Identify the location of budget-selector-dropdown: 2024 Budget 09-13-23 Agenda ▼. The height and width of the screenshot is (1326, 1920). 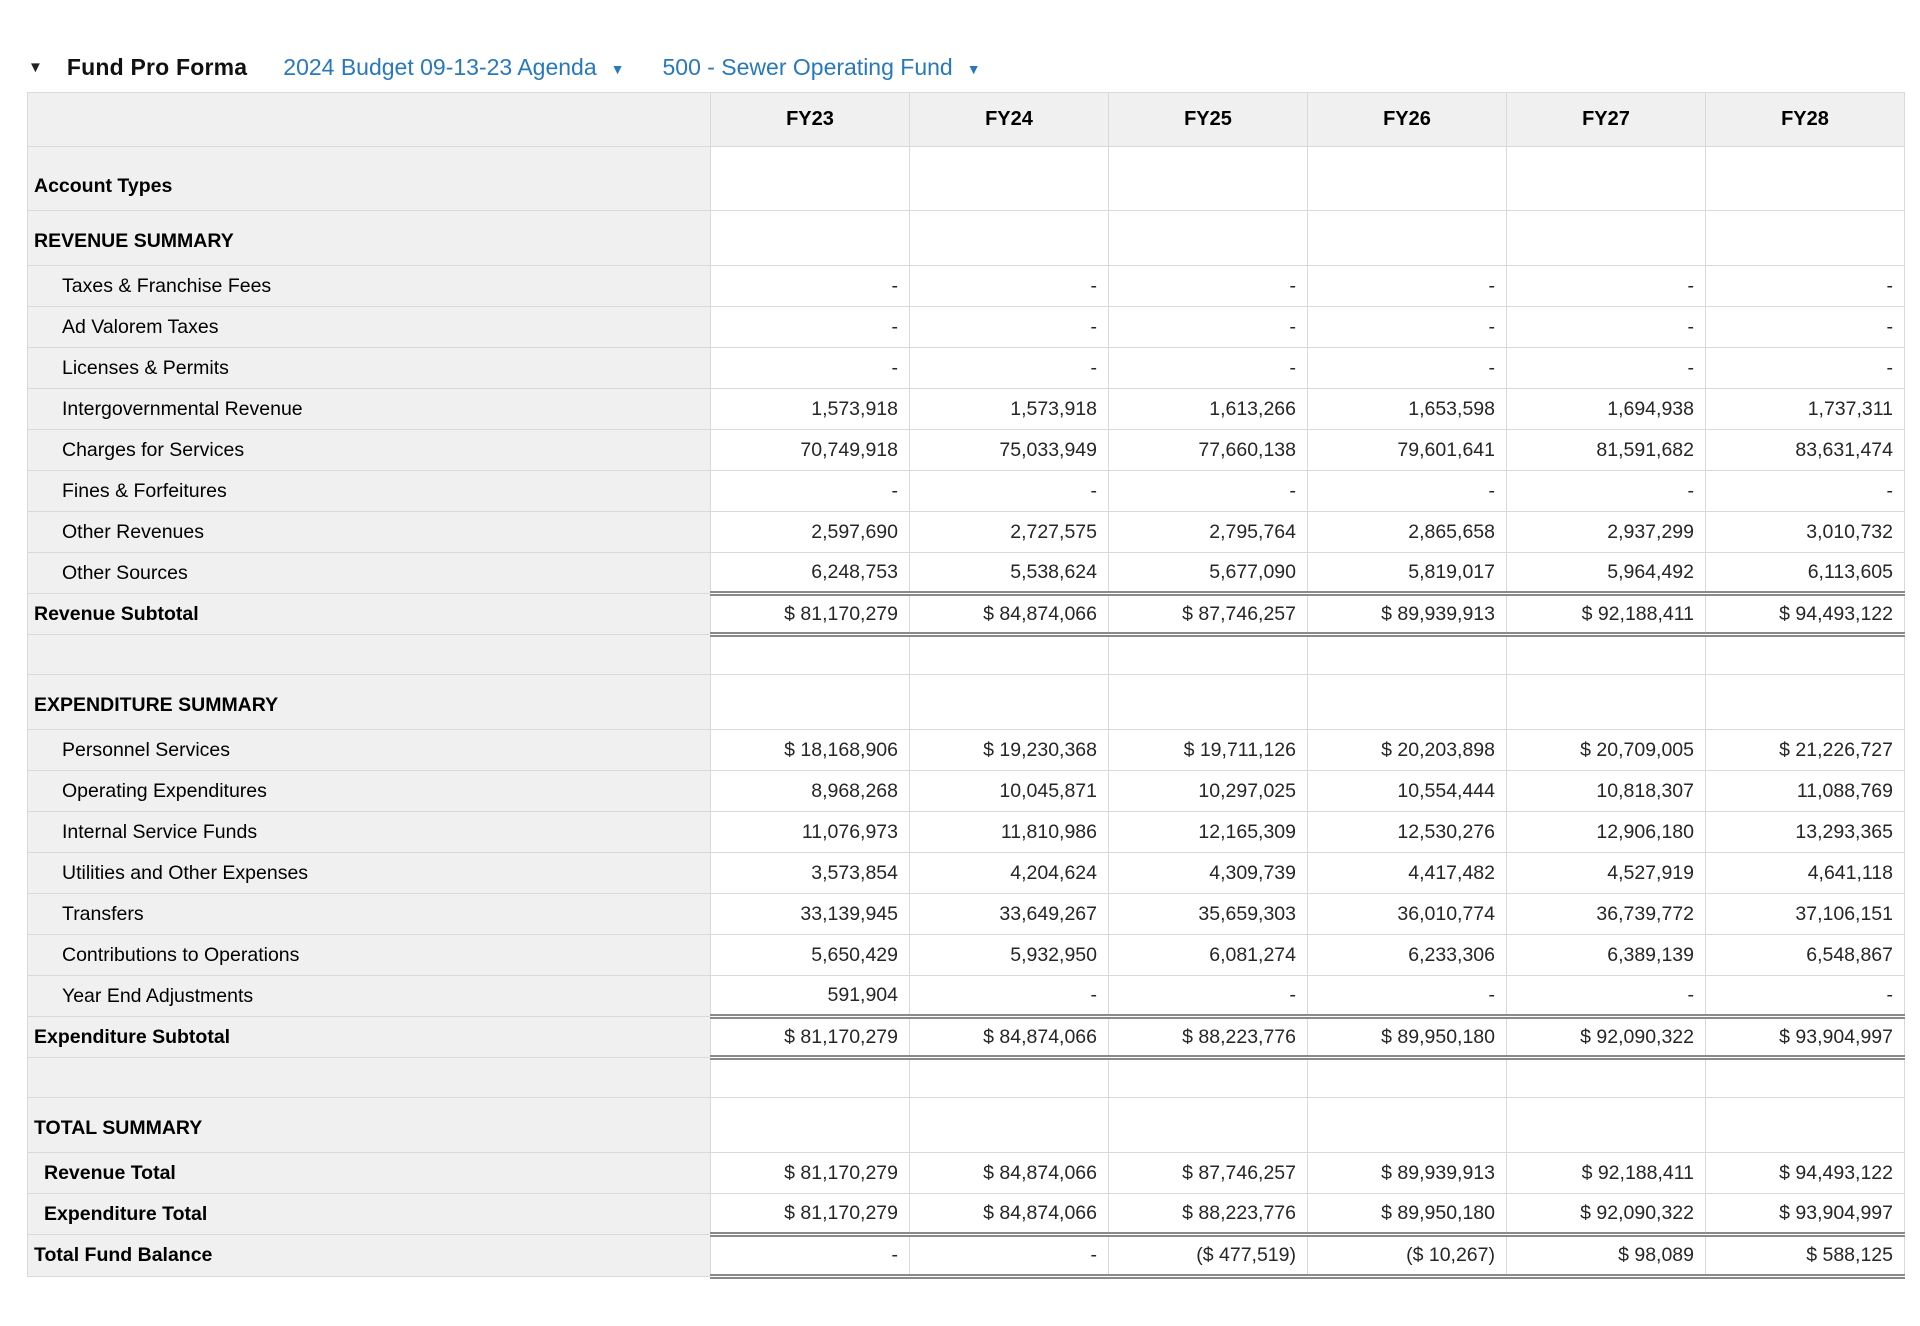
(453, 67).